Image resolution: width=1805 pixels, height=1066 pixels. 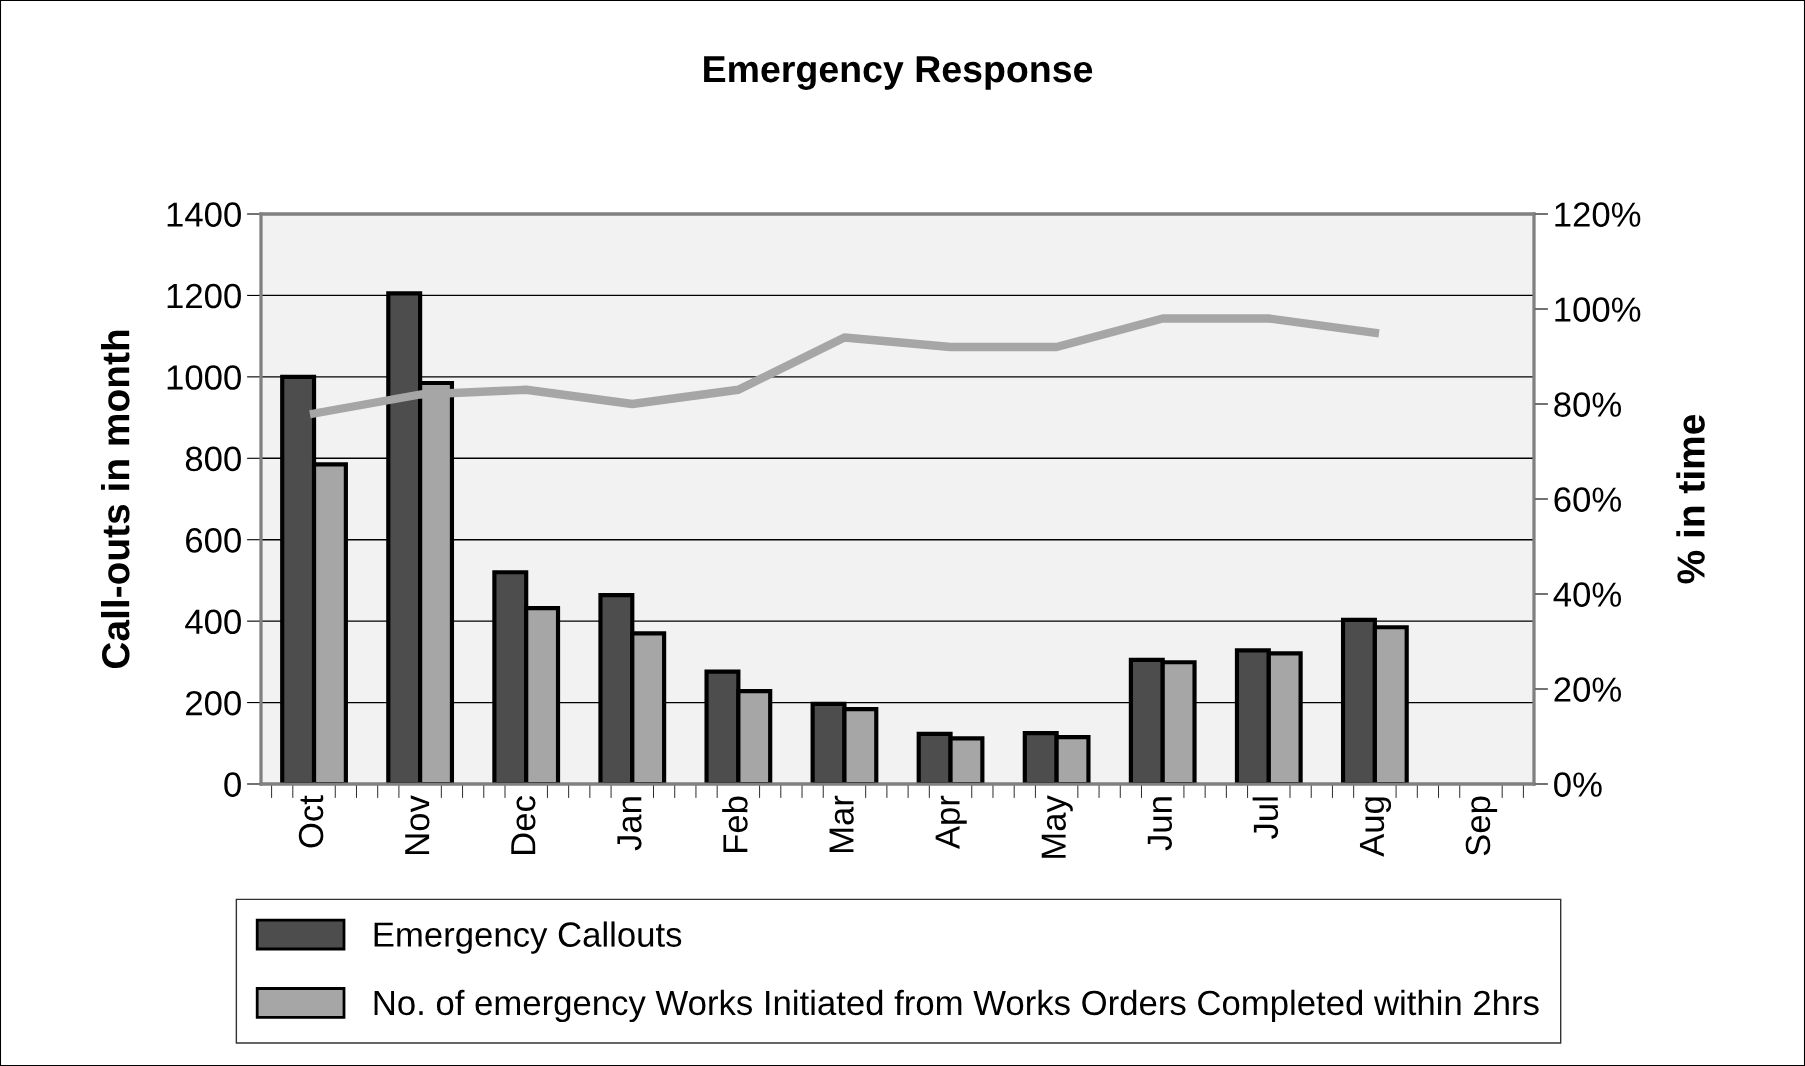 I want to click on y2-tick-label: 100%, so click(x=1598, y=309).